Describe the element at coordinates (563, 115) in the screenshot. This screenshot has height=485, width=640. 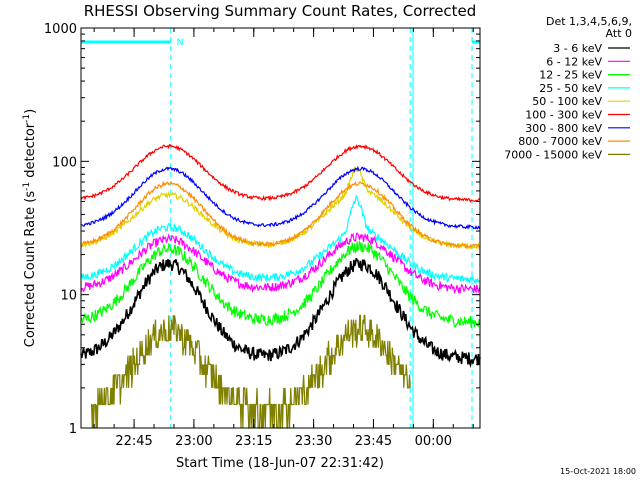
I see `legend-label-5: 100 - 300 keV` at that location.